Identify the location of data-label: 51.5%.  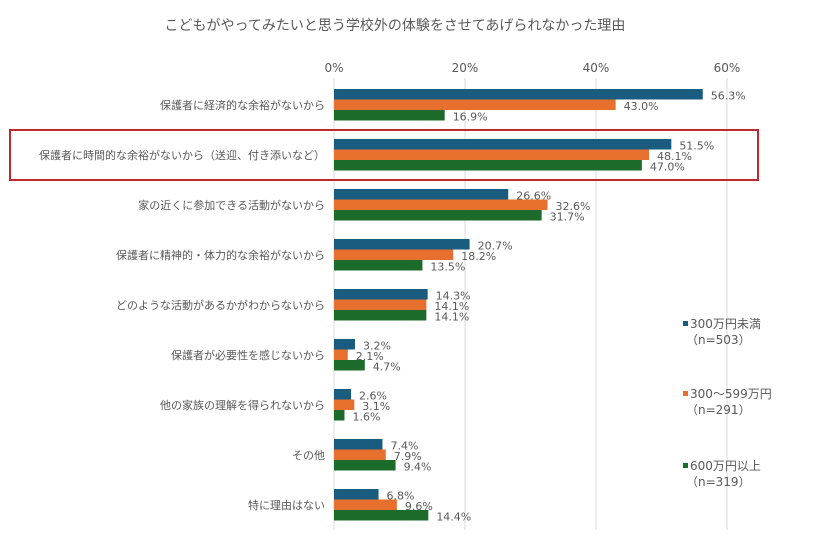
(696, 145).